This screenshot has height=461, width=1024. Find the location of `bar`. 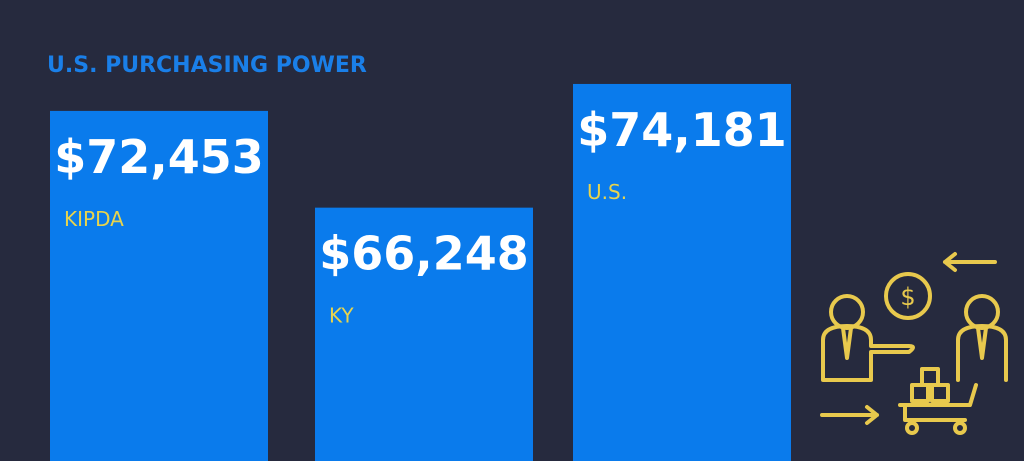

bar is located at coordinates (424, 334).